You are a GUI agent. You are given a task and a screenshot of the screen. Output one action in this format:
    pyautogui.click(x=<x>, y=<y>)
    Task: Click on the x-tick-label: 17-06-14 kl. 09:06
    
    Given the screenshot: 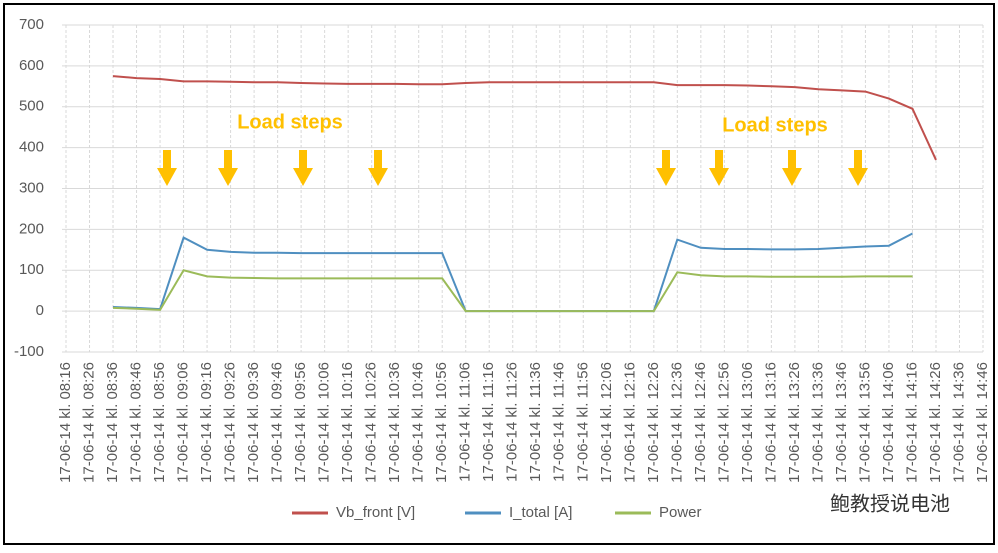 What is the action you would take?
    pyautogui.click(x=183, y=422)
    